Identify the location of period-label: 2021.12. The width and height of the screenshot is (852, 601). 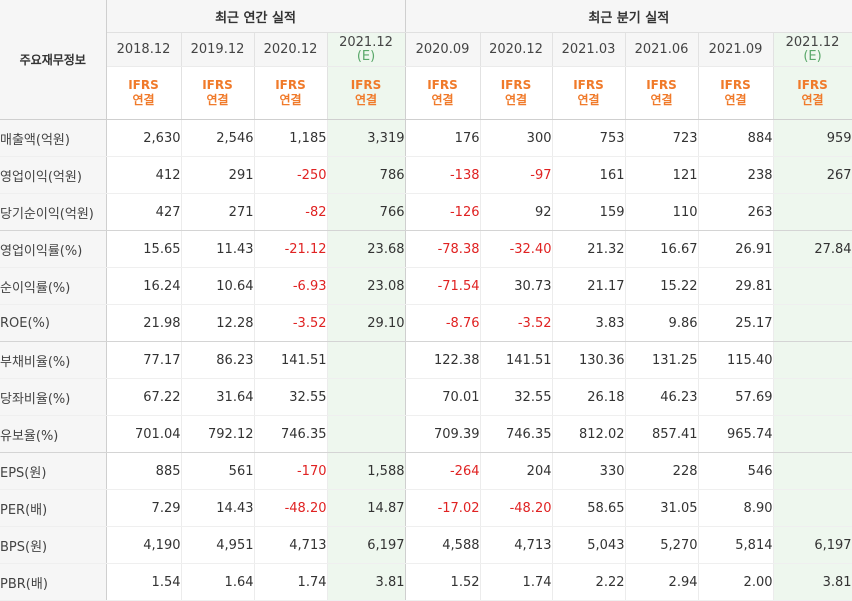
(812, 42).